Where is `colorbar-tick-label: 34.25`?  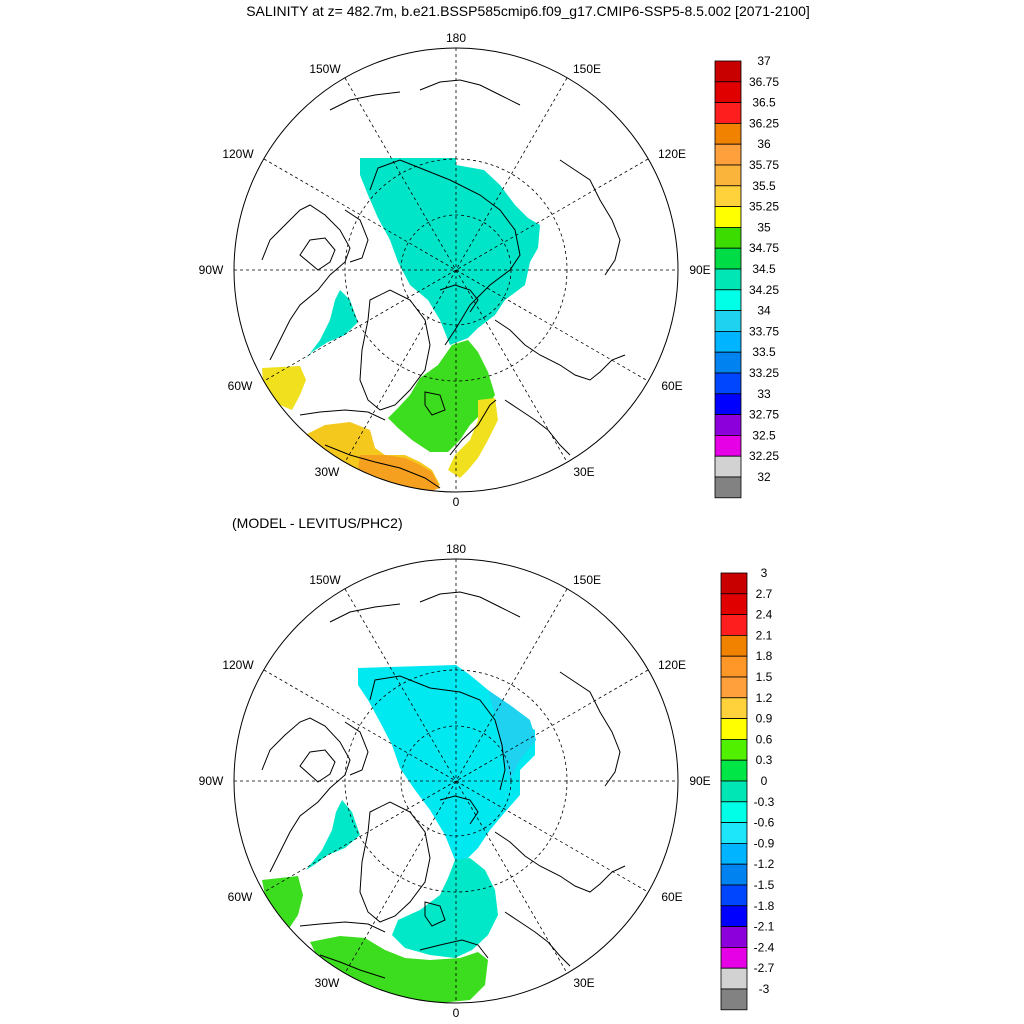
colorbar-tick-label: 34.25 is located at coordinates (764, 290).